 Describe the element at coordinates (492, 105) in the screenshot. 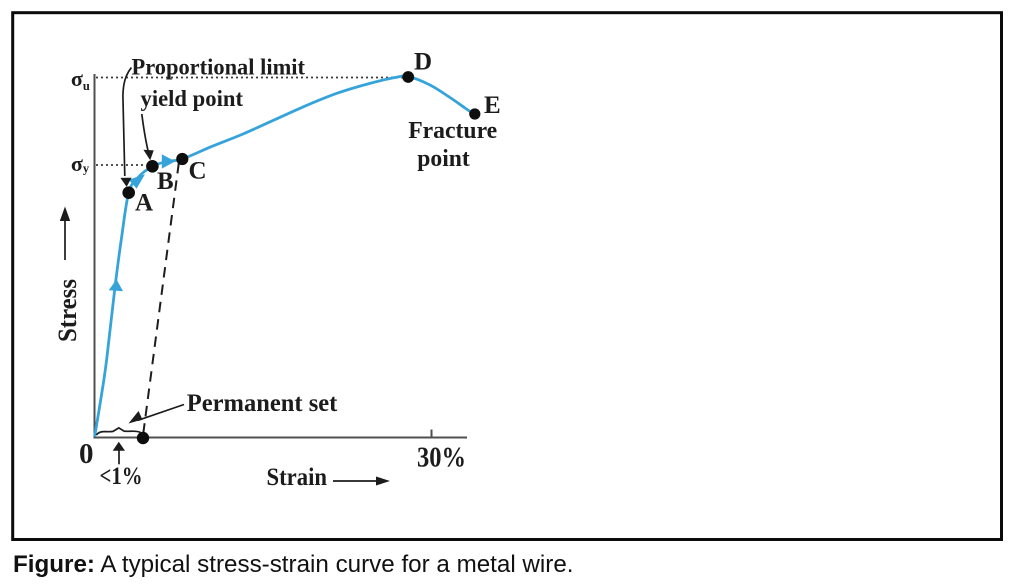

I see `svg-text: E` at that location.